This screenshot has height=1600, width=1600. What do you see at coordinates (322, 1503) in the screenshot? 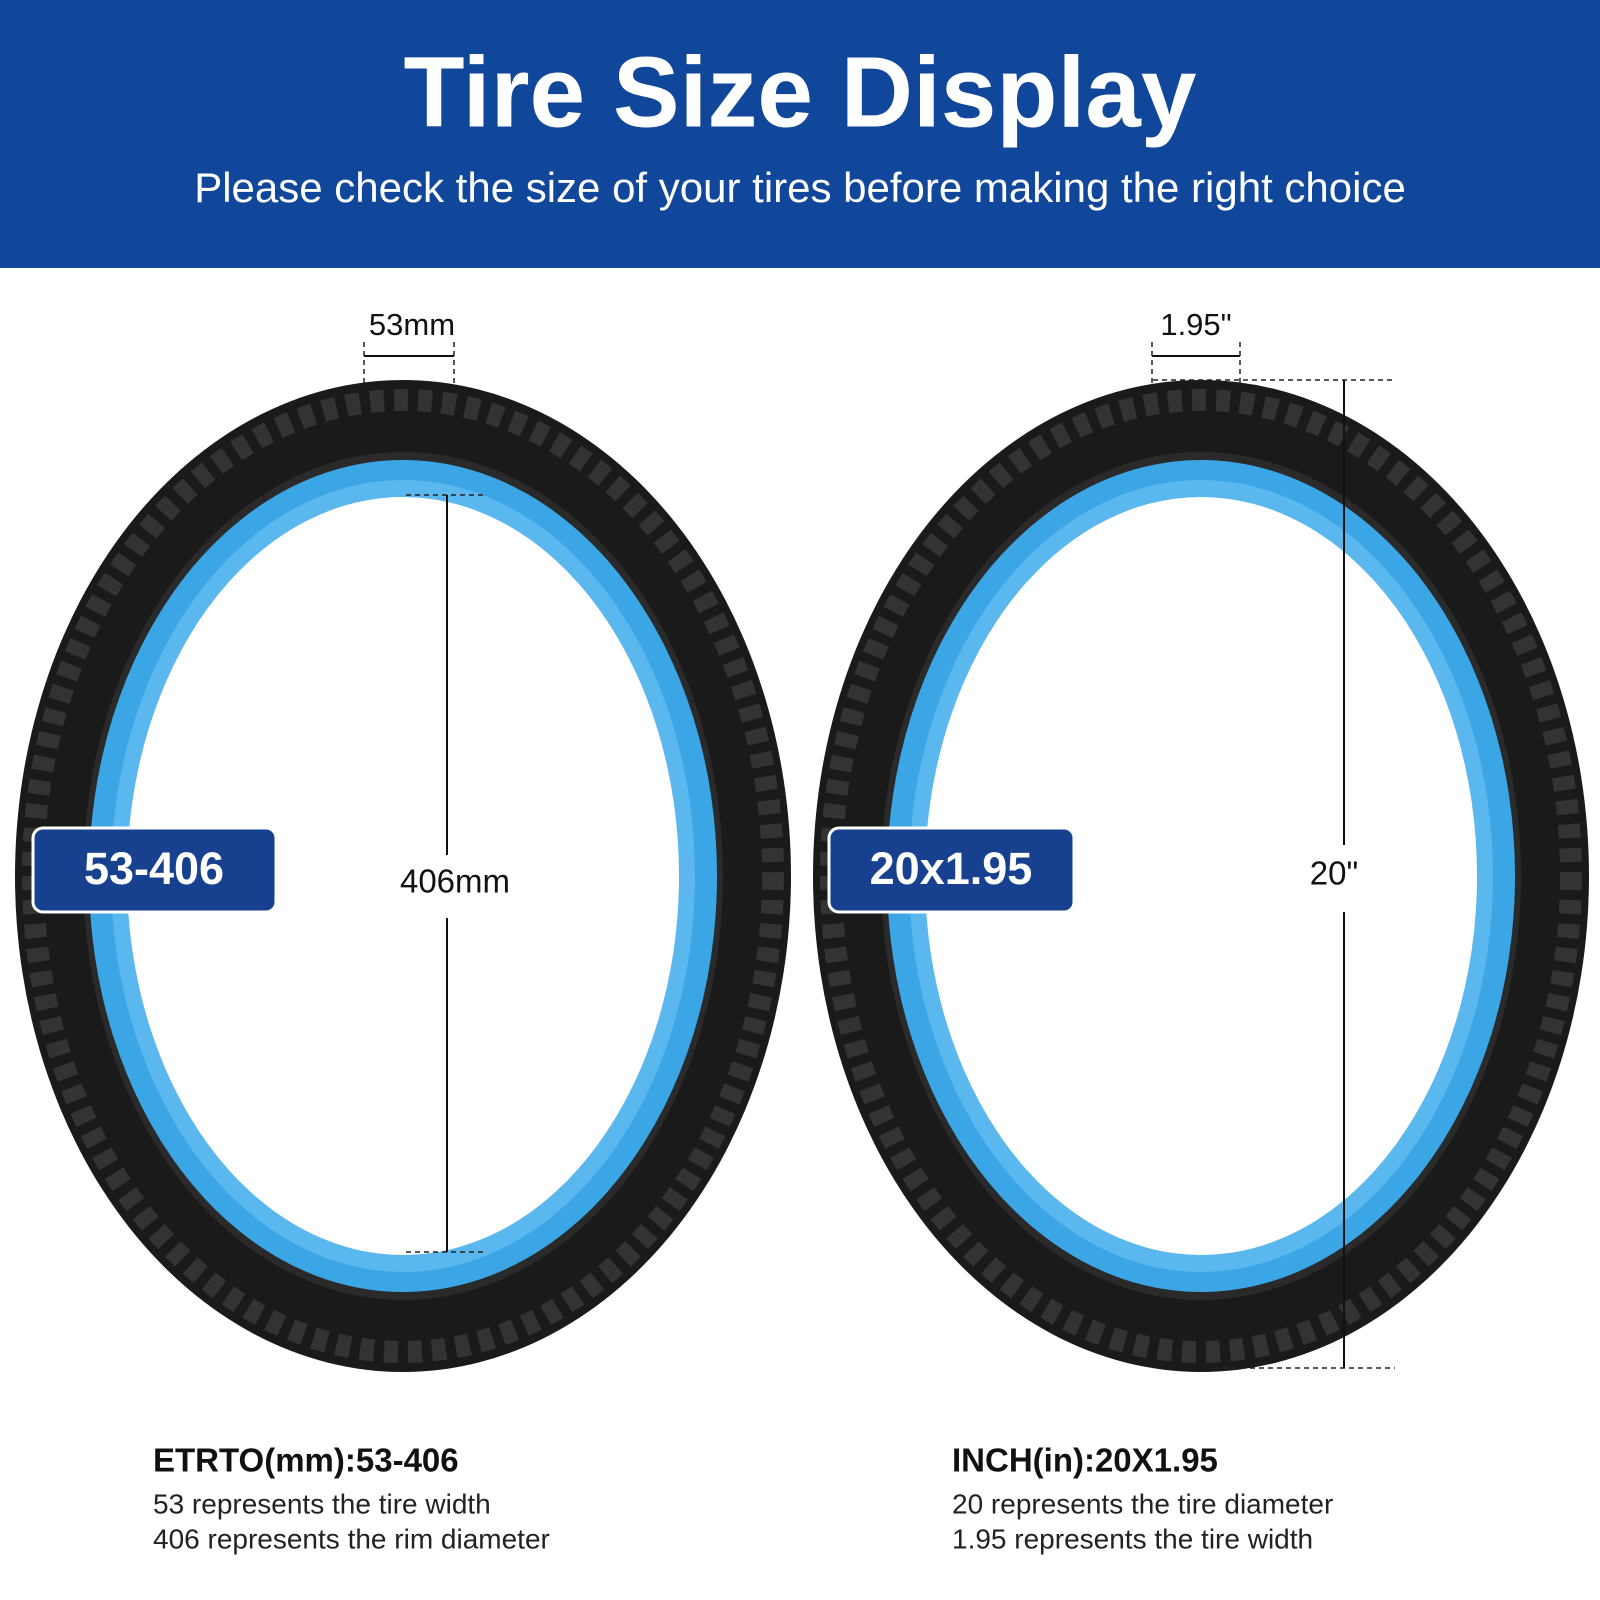
I see `spec-line: 53 represents the tire width` at bounding box center [322, 1503].